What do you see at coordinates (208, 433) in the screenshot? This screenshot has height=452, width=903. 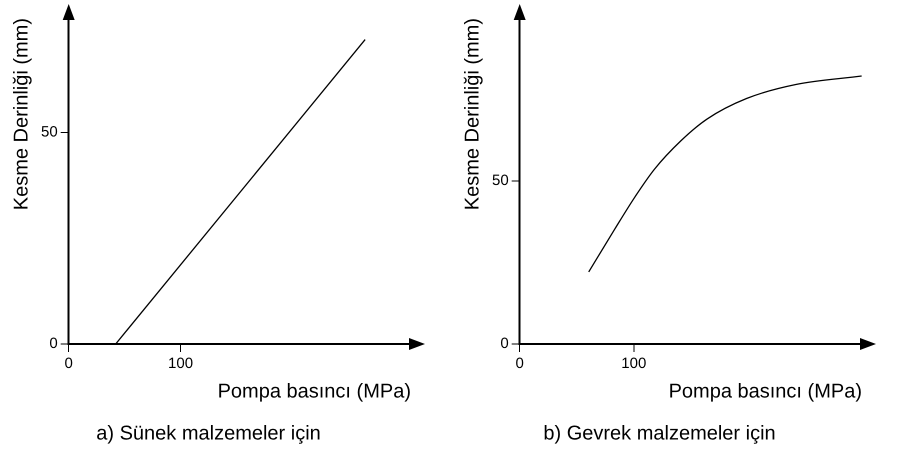 I see `text: a) Sünek malzemeler için` at bounding box center [208, 433].